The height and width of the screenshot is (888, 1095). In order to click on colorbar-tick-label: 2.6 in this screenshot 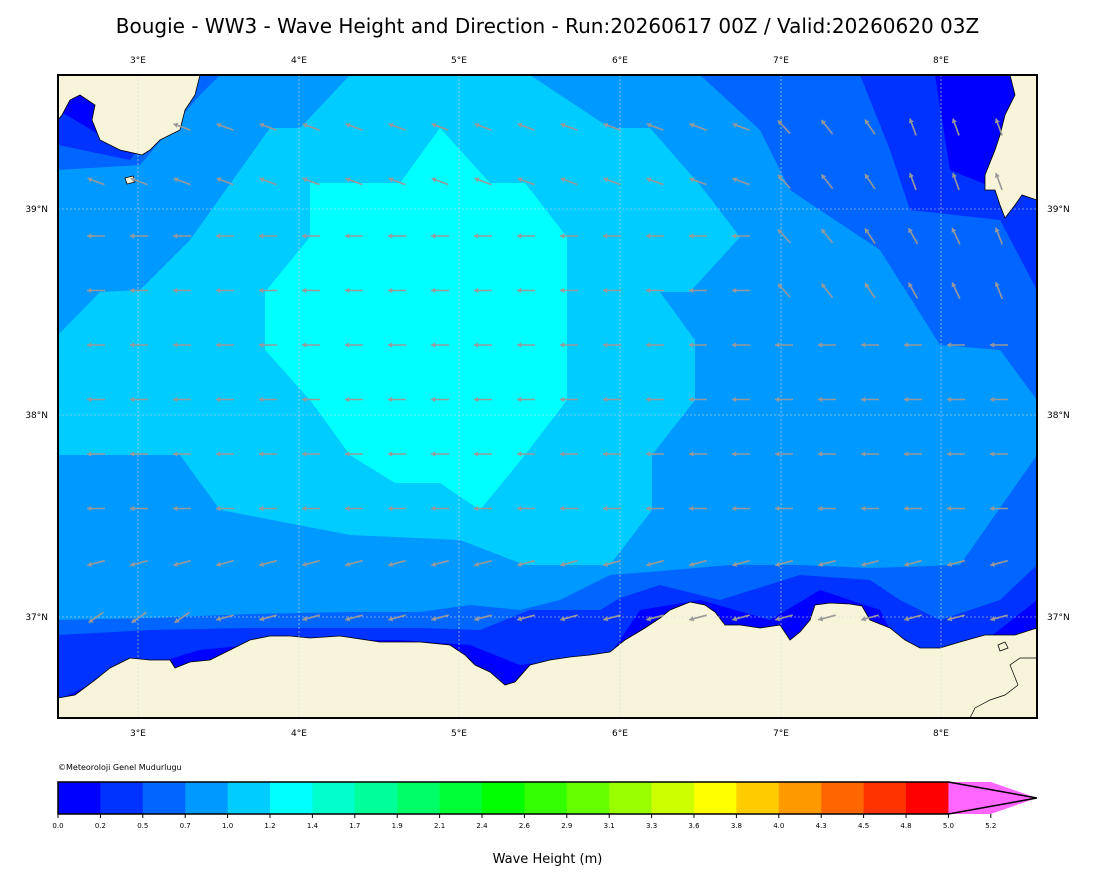, I will do `click(525, 826)`.